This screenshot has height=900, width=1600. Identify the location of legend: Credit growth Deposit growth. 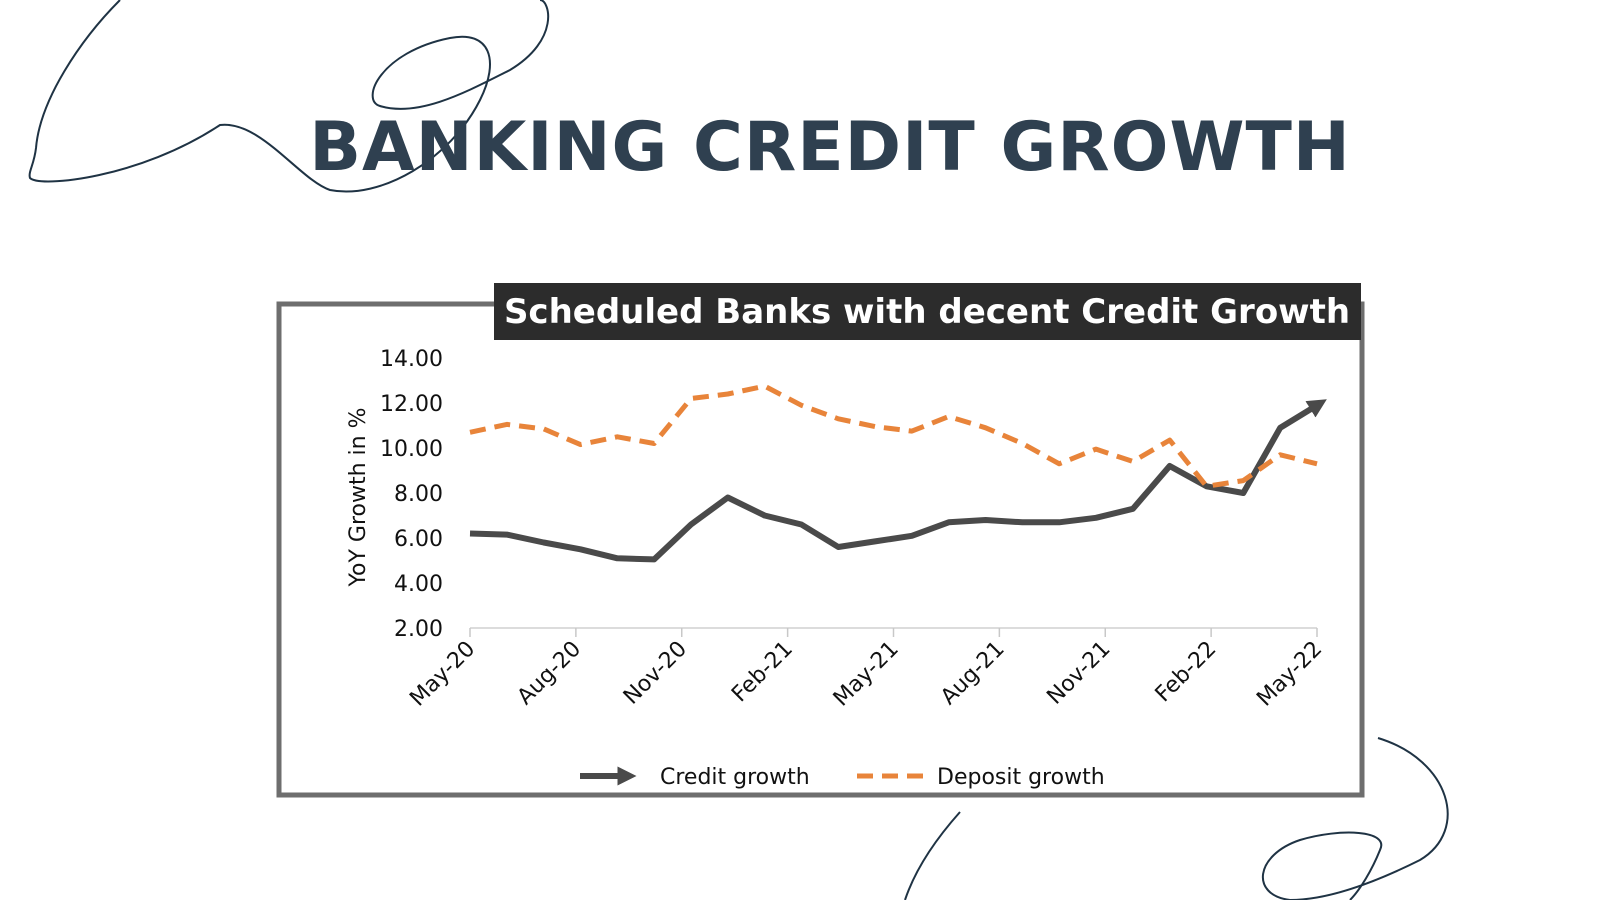
(842, 777).